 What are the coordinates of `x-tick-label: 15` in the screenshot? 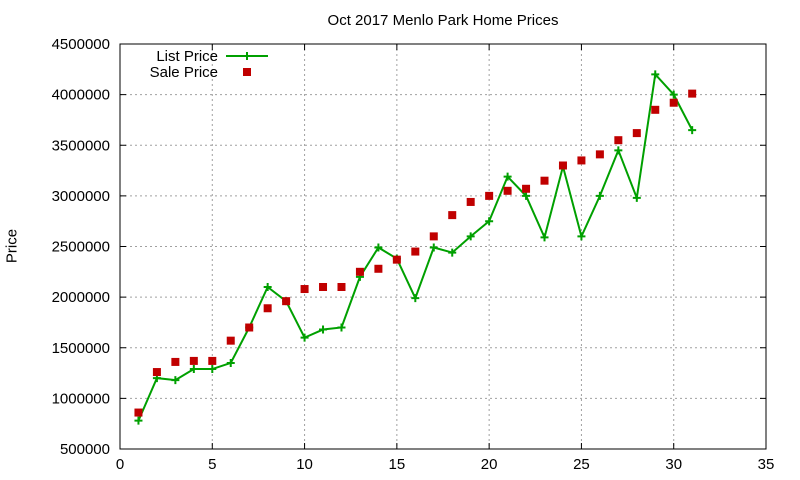 It's located at (397, 464).